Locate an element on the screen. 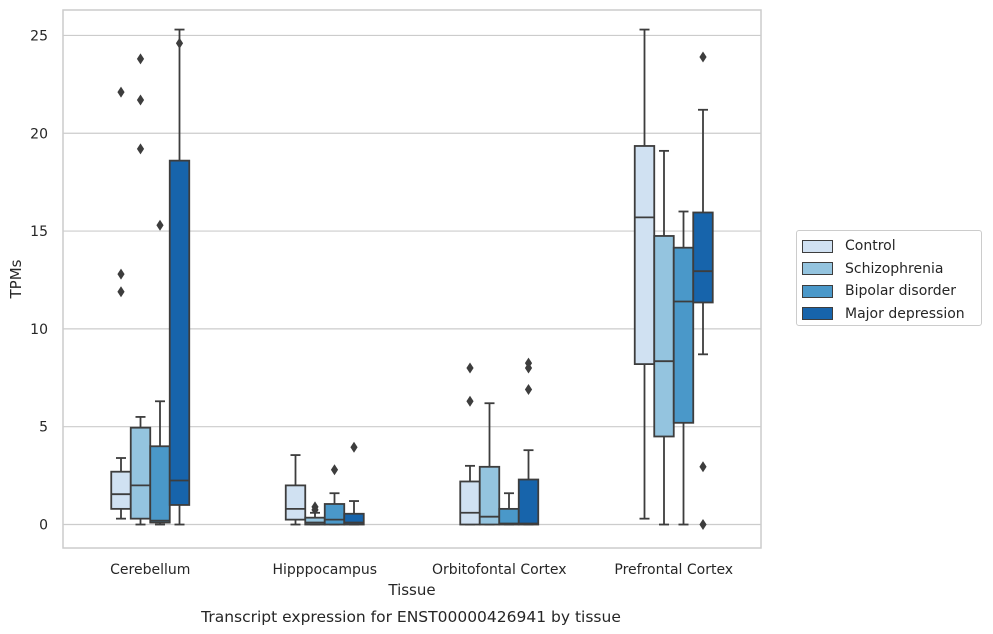  y-tick-label: 15 is located at coordinates (39, 232).